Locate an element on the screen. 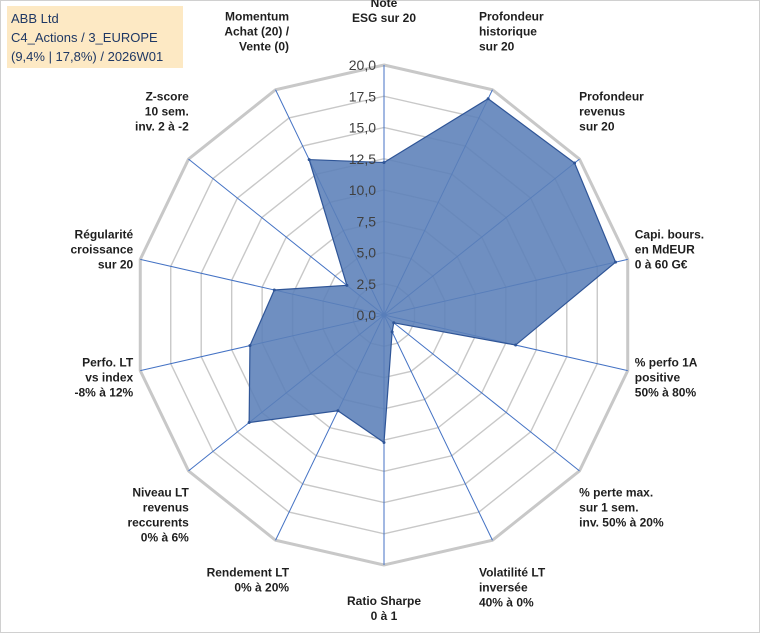 The height and width of the screenshot is (633, 760). axis-label: Capi. bours. en MdEUR 0 à 60 G€ is located at coordinates (669, 249).